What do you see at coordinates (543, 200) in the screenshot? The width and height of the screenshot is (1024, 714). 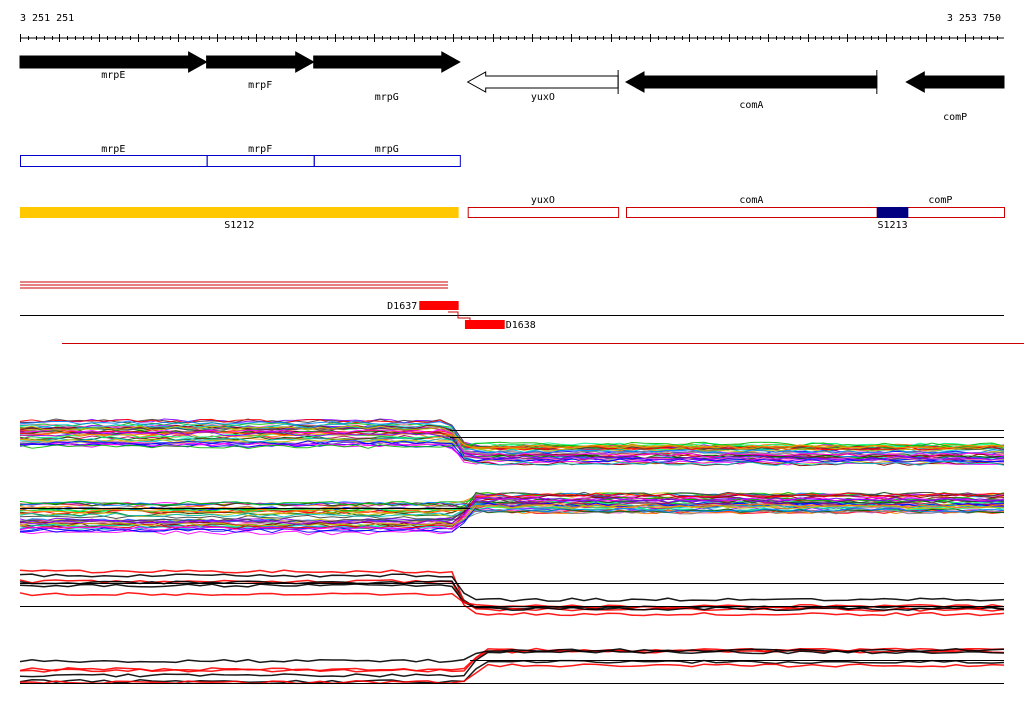 I see `gene-box-label: yuxO` at bounding box center [543, 200].